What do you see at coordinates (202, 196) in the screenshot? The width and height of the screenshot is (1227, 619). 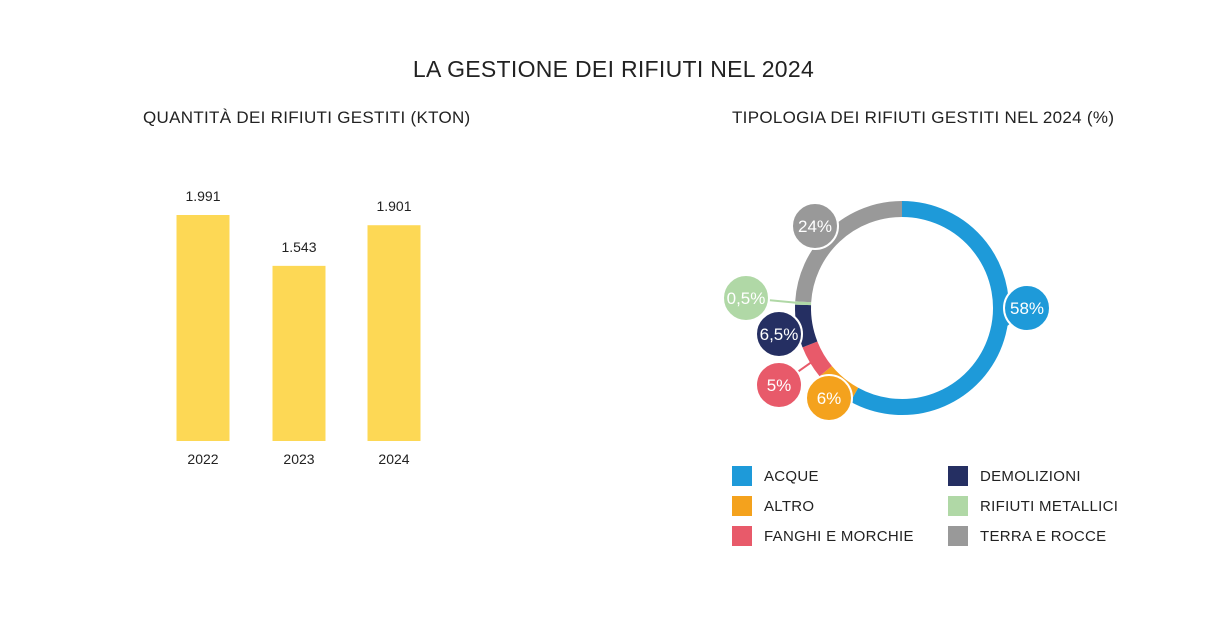 I see `bar-value-label: 1.991` at bounding box center [202, 196].